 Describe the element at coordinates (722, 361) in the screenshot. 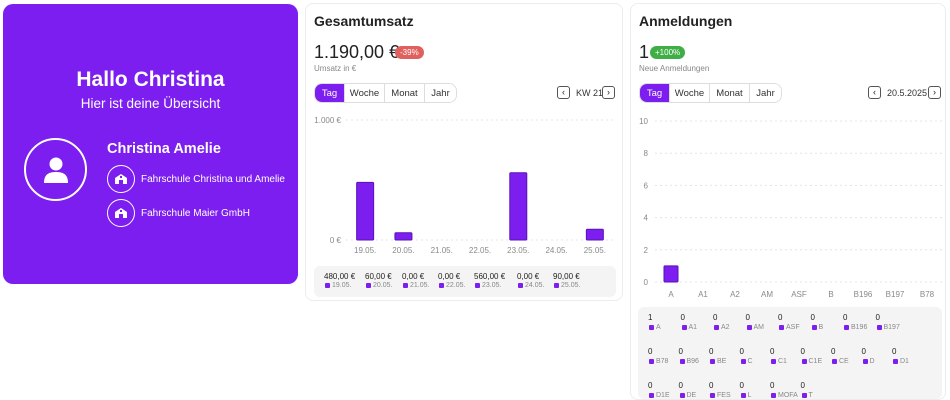

I see `summary-label: BE` at that location.